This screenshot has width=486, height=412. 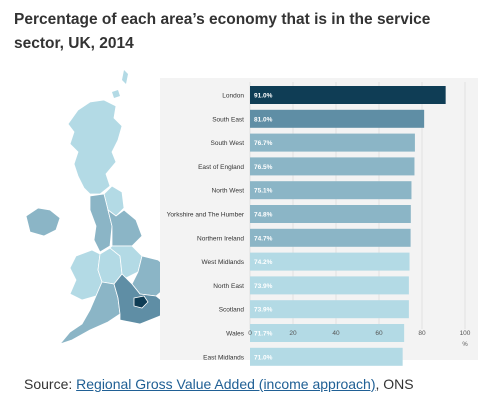 I want to click on x-tick-label: 80, so click(x=422, y=333).